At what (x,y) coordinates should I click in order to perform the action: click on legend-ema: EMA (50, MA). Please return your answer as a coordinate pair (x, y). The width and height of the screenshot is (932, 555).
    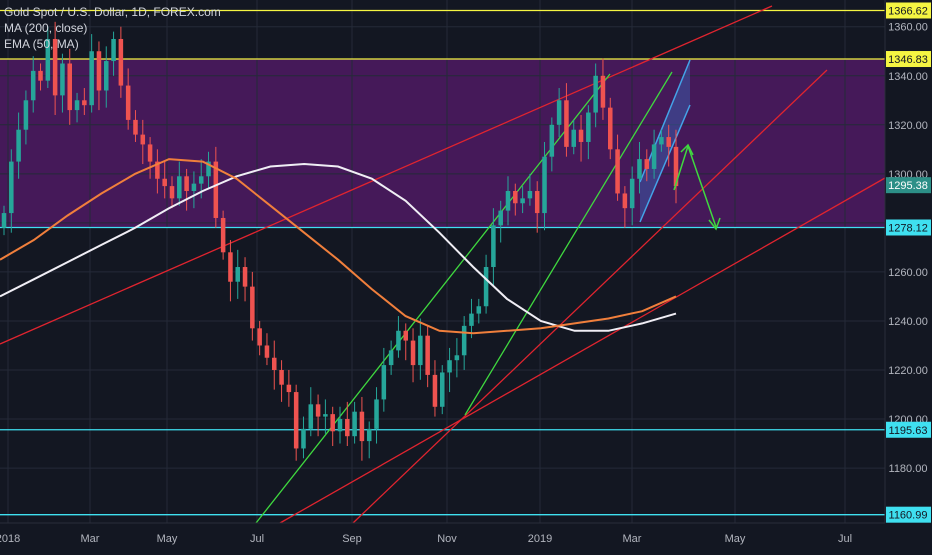
    Looking at the image, I should click on (41, 44).